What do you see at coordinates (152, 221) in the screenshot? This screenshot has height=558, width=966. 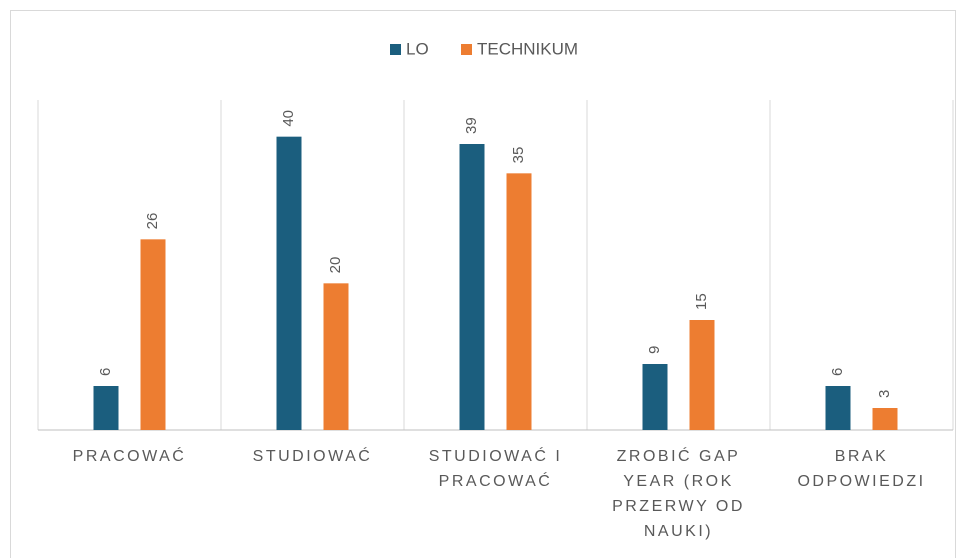 I see `data-label: 26` at bounding box center [152, 221].